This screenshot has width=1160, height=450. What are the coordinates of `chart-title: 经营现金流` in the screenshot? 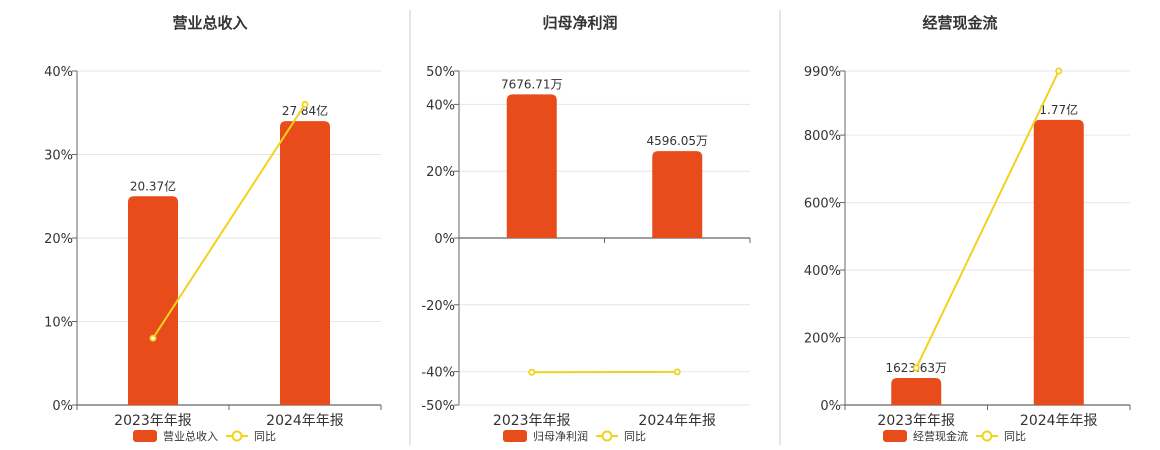 It's located at (959, 23).